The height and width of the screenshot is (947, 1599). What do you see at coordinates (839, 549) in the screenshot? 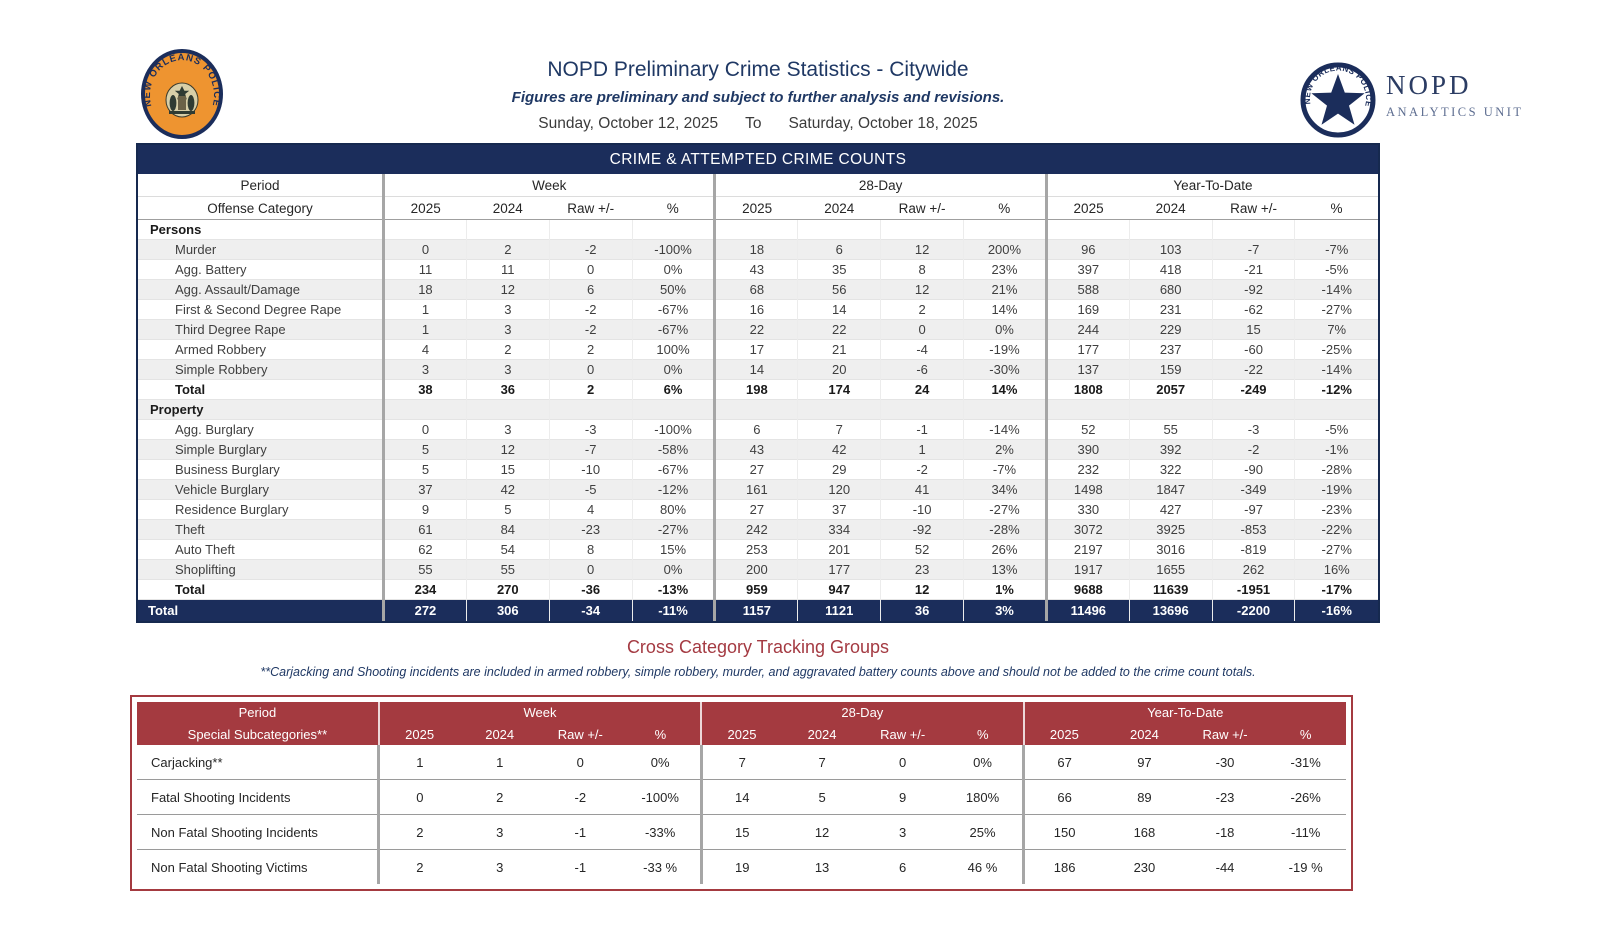
I see `value-cell: 201` at bounding box center [839, 549].